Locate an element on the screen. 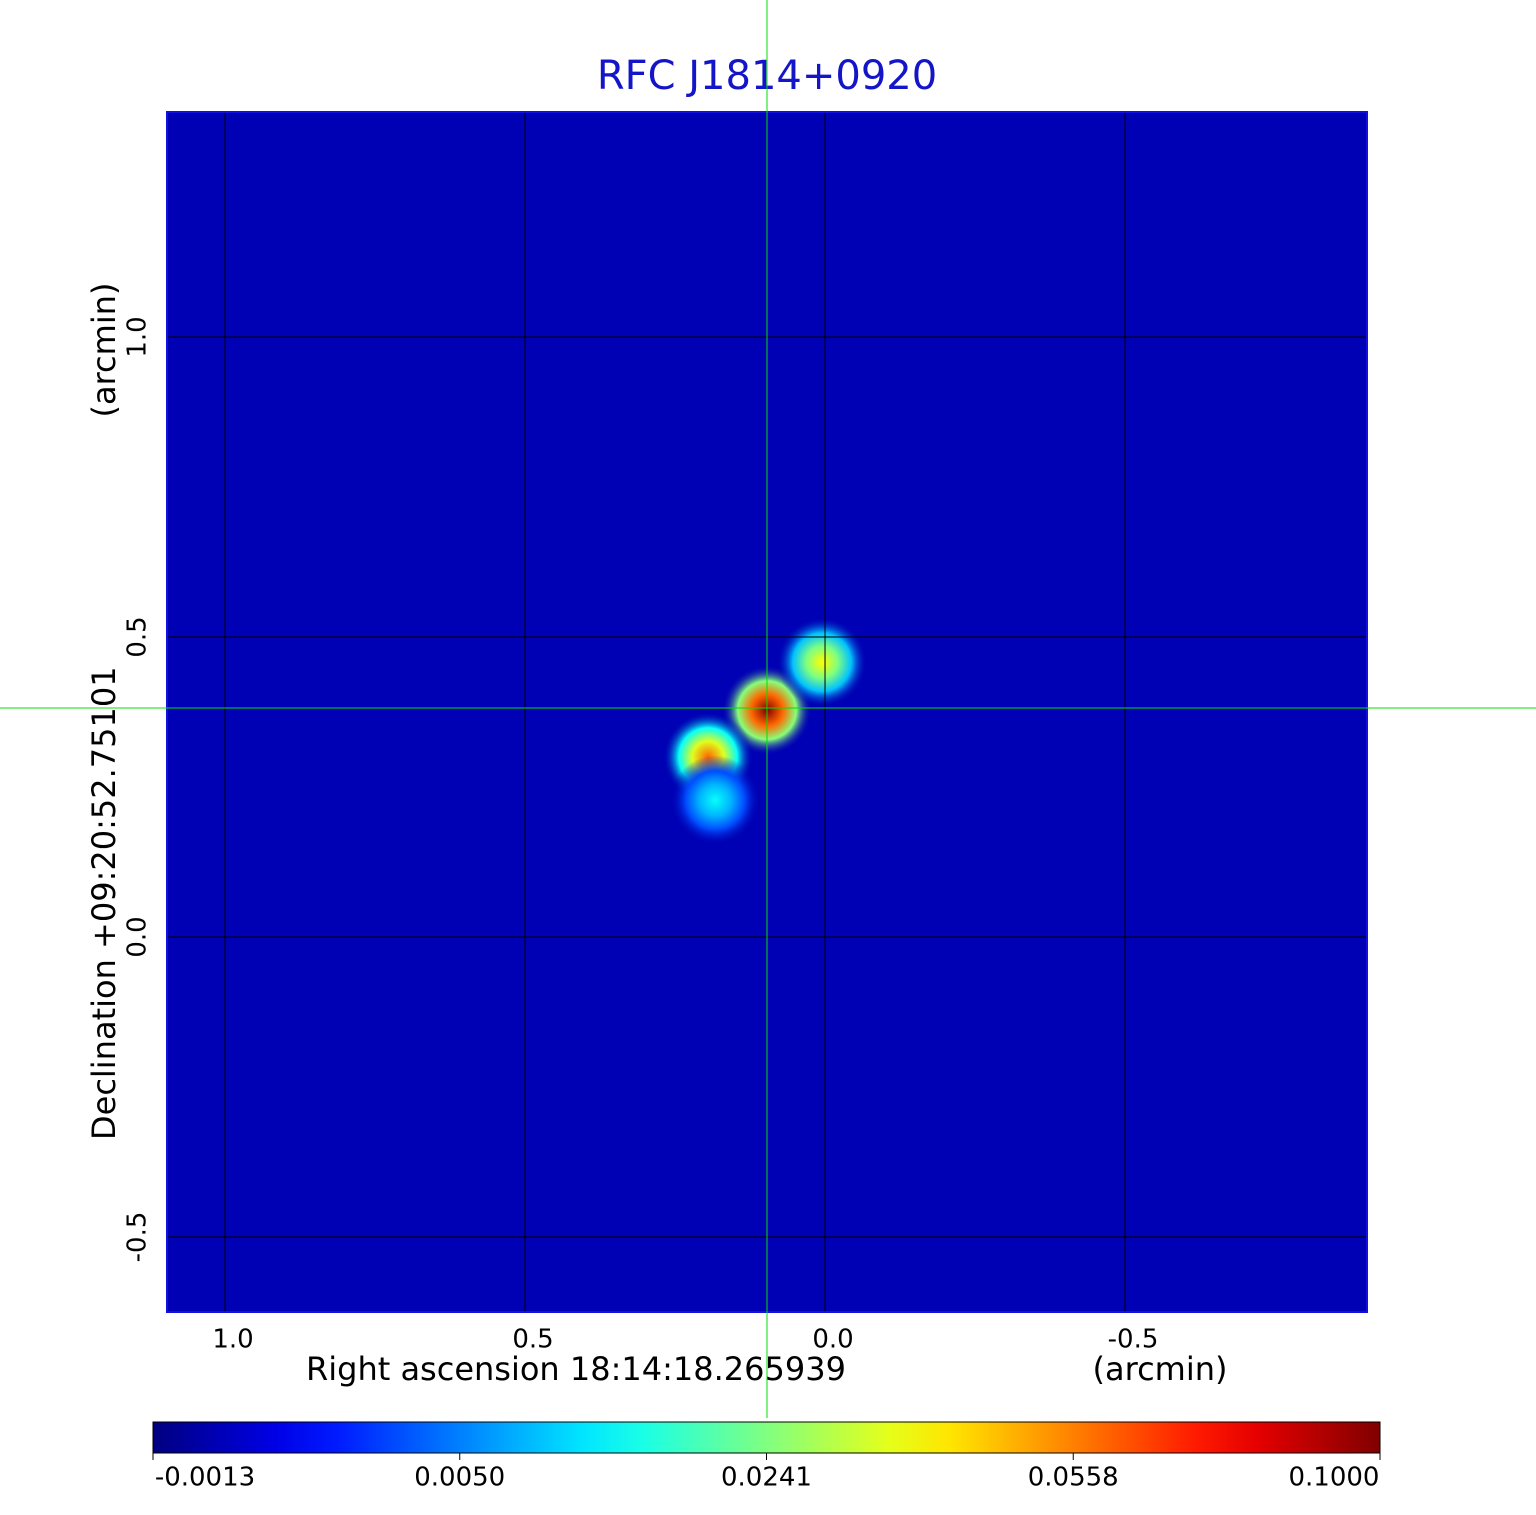 The width and height of the screenshot is (1536, 1515). x-tick-label: -0.5 is located at coordinates (1133, 1340).